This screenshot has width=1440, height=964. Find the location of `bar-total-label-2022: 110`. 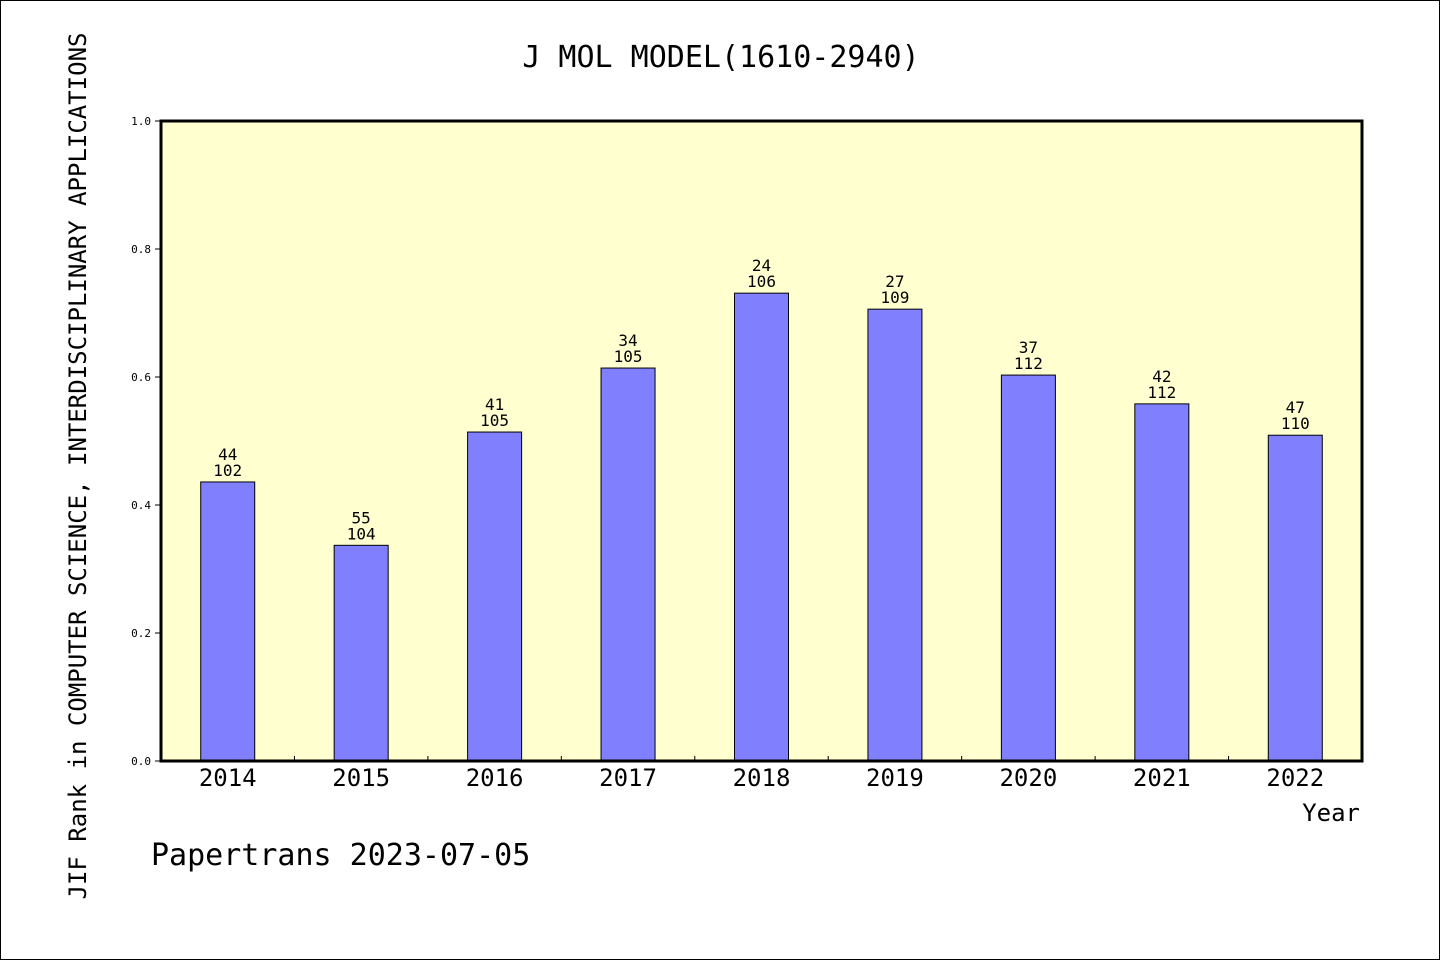

bar-total-label-2022: 110 is located at coordinates (1295, 423).